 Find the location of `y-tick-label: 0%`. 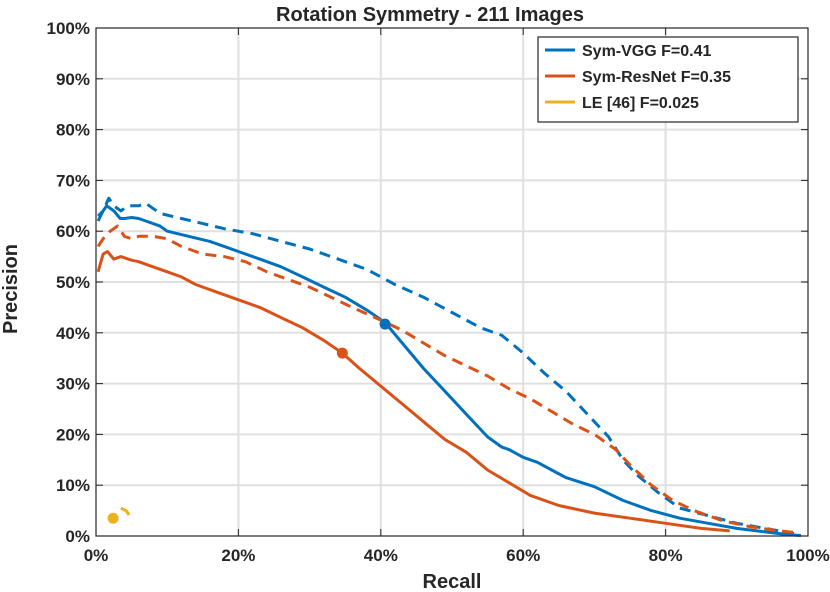

y-tick-label: 0% is located at coordinates (77, 536).